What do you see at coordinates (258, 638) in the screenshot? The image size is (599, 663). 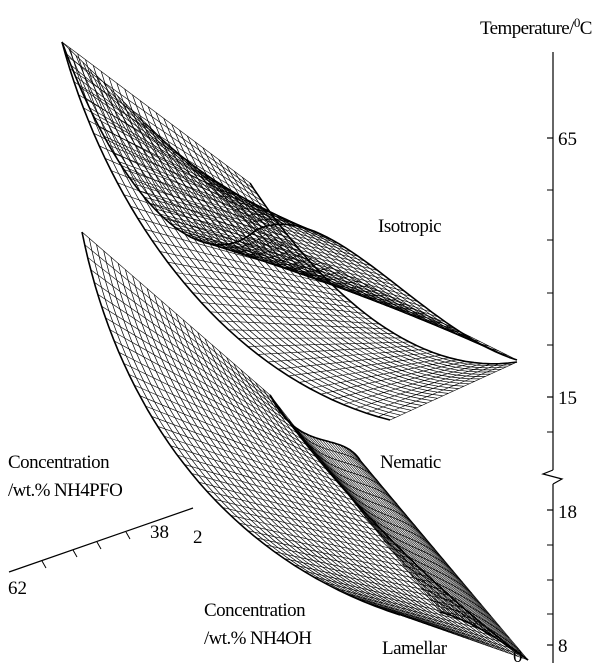 I see `oh-axis-title-line2: /wt.% NH4OH` at bounding box center [258, 638].